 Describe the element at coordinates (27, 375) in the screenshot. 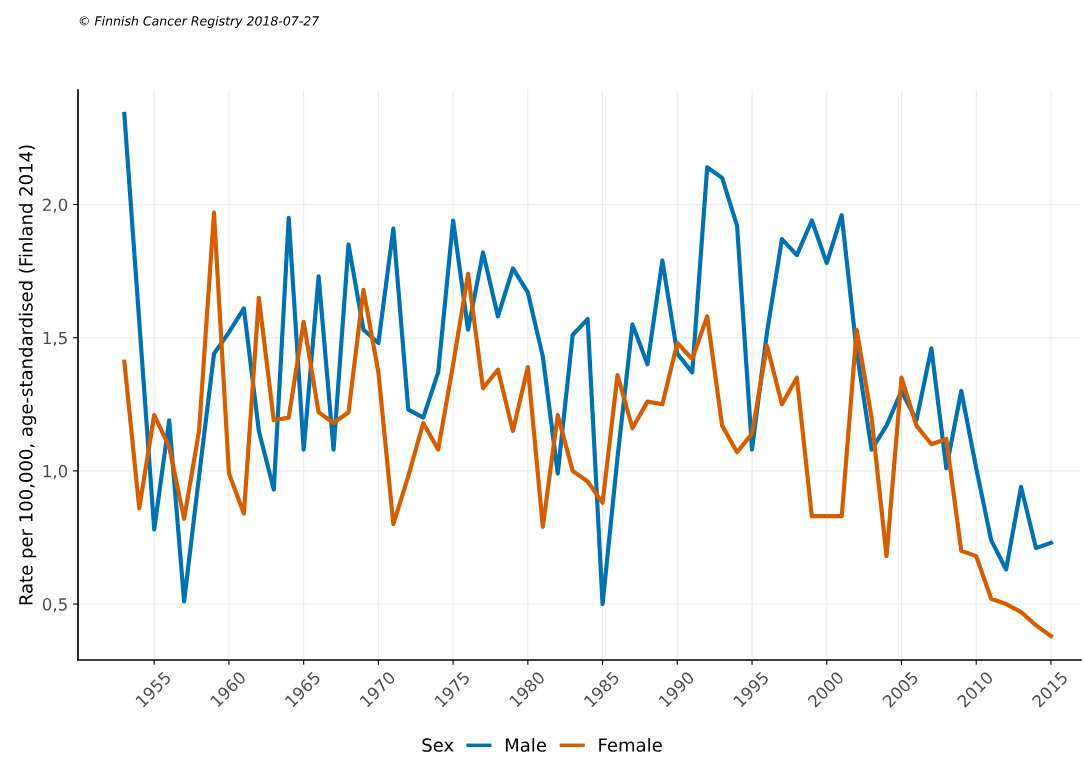

I see `y-axis-title: Rate per 100,000, age-standardised (Finland 2014)` at that location.